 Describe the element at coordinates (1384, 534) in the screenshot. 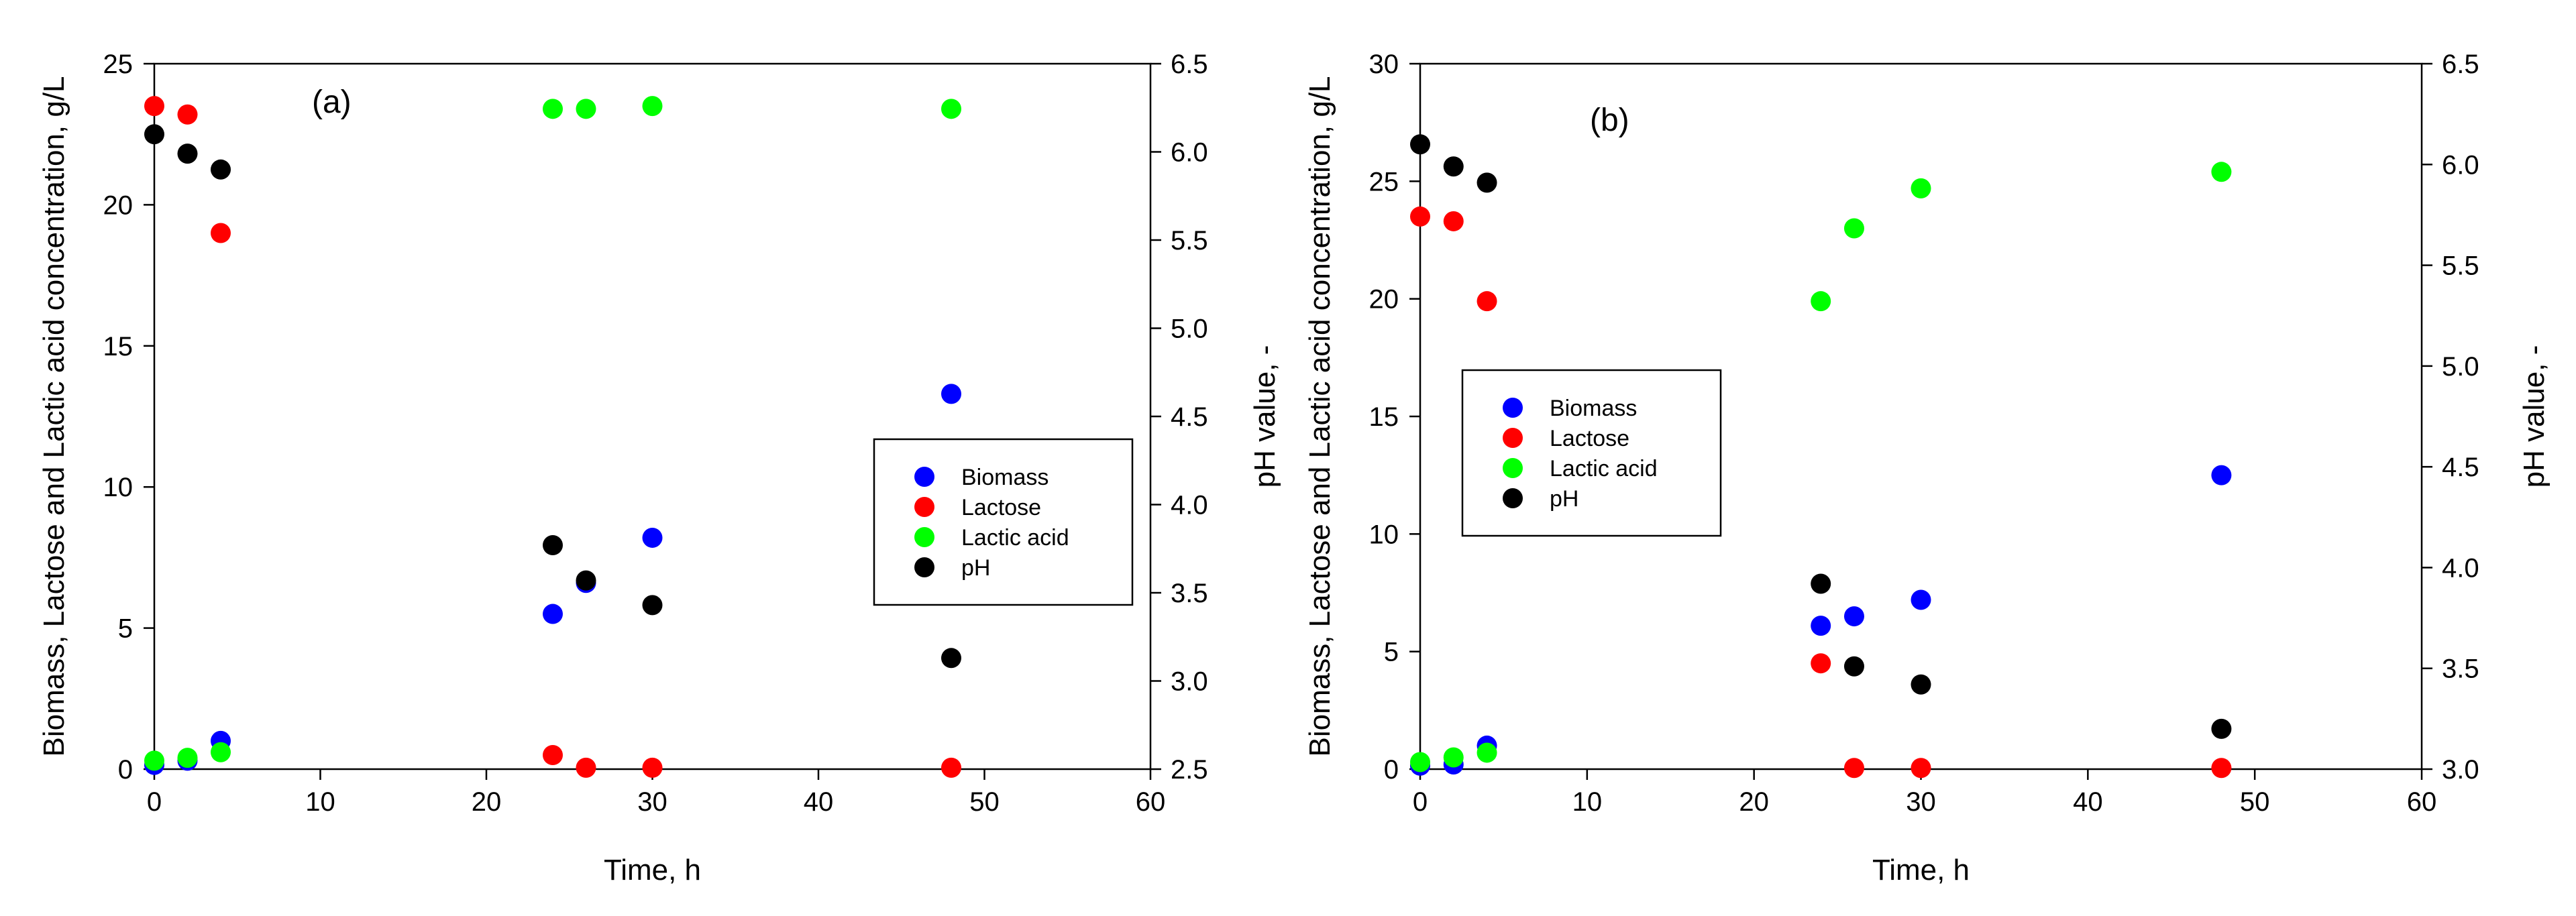

I see `y-tick-label: 10` at that location.